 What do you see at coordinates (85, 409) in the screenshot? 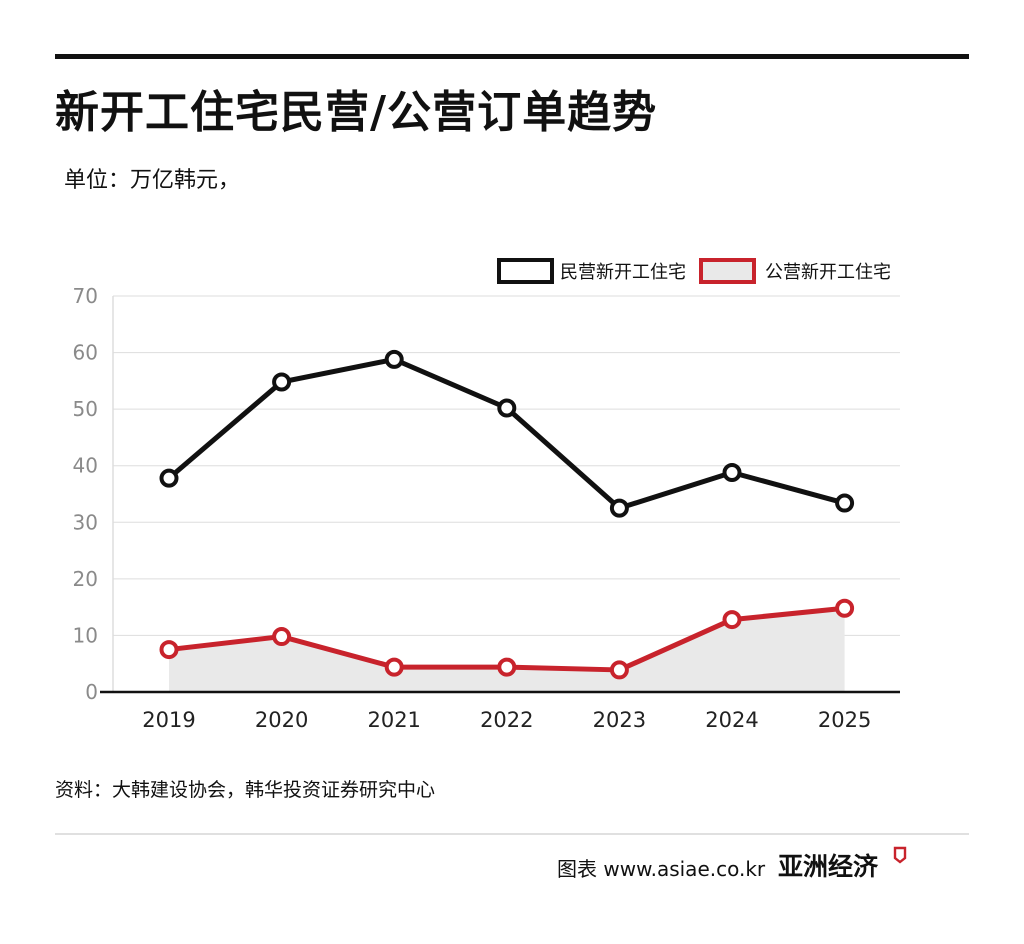
I see `y-tick-label: 50` at bounding box center [85, 409].